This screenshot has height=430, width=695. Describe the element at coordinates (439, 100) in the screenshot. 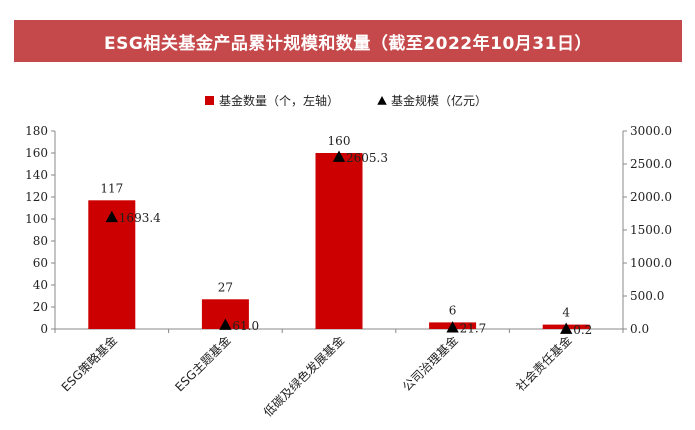

I see `legend-label-marker: 基金规模（亿元）` at that location.